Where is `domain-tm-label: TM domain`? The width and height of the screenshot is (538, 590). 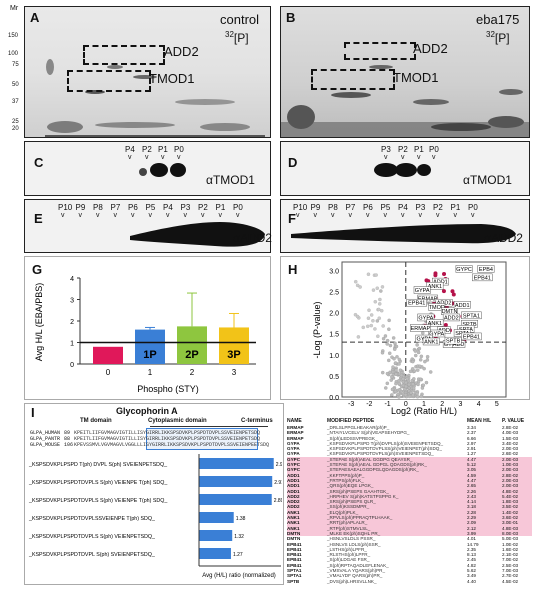 domain-tm-label: TM domain is located at coordinates (96, 421).